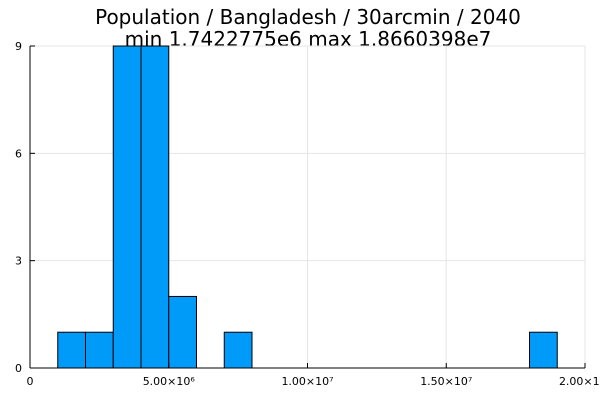  Describe the element at coordinates (169, 381) in the screenshot. I see `x-tick-label: 5.00×10⁶` at that location.